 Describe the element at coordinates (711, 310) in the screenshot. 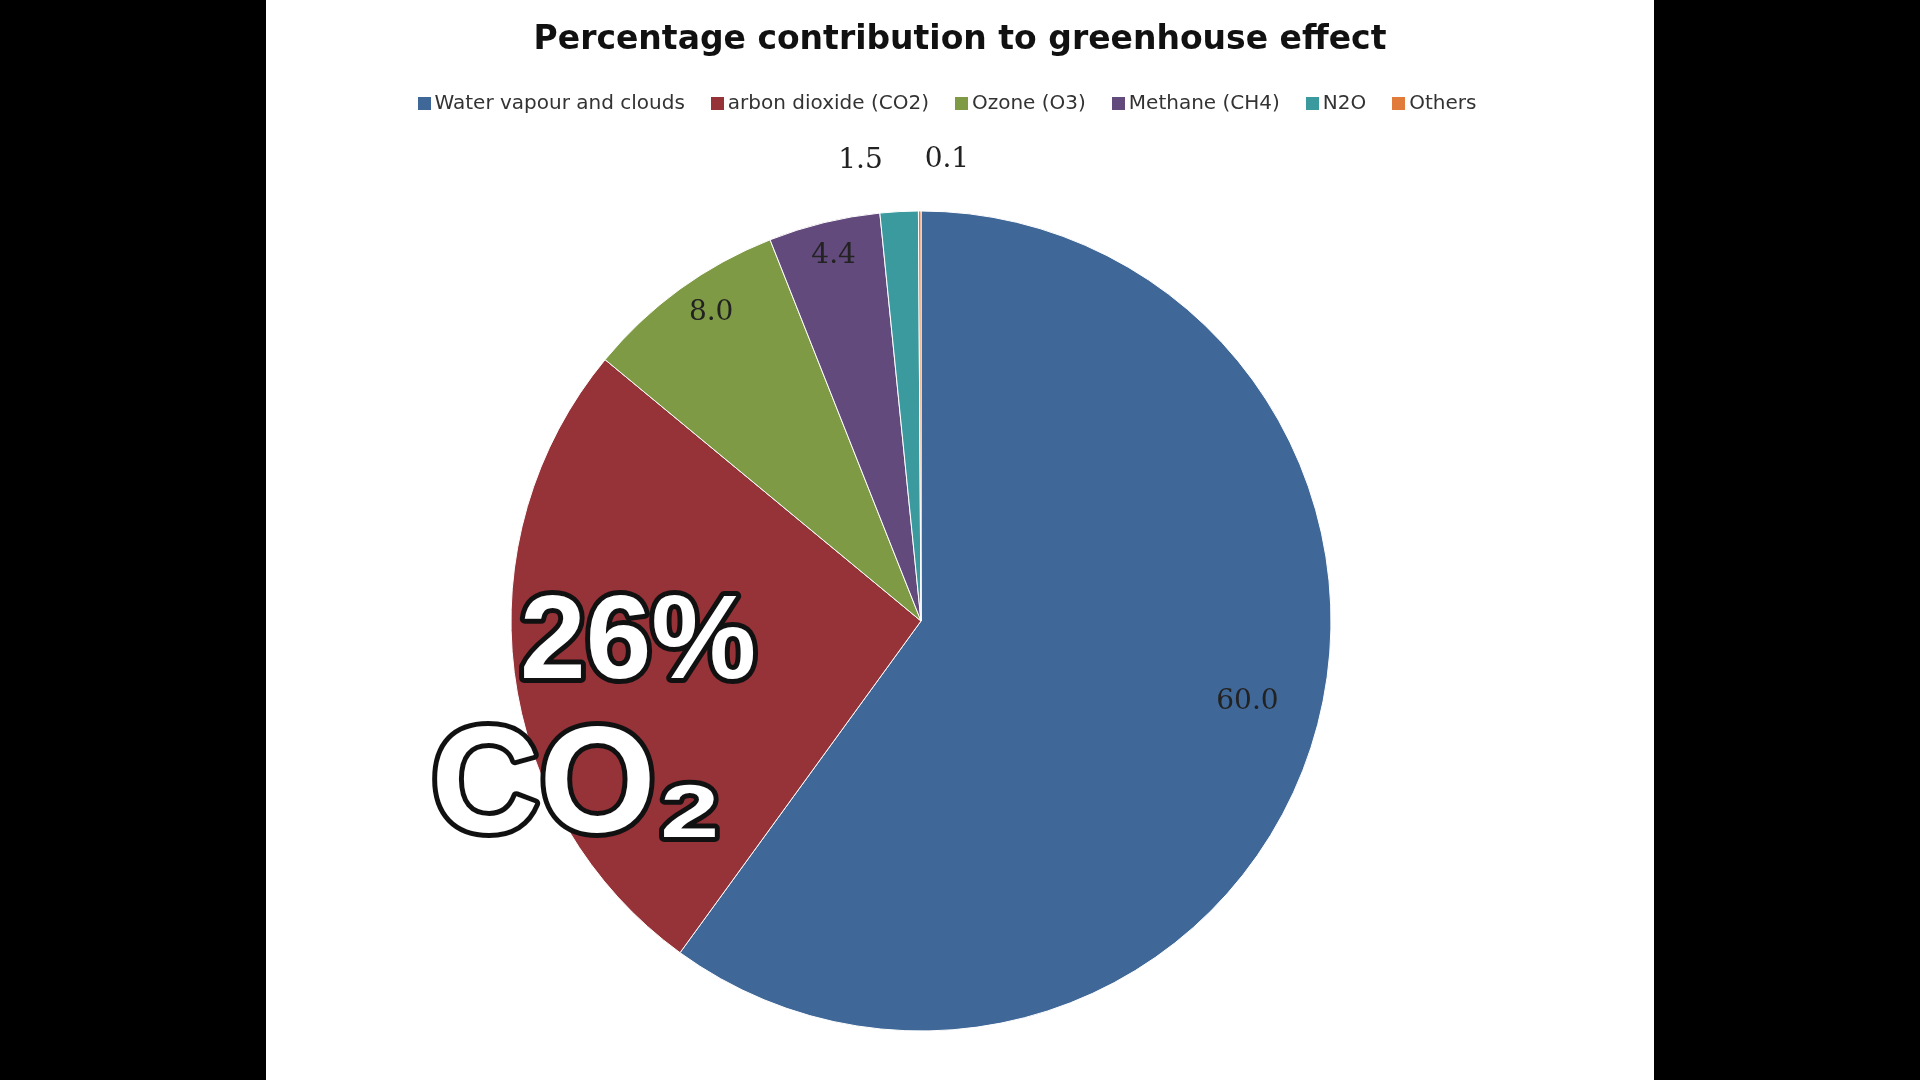

I see `data-label: 8.0` at that location.